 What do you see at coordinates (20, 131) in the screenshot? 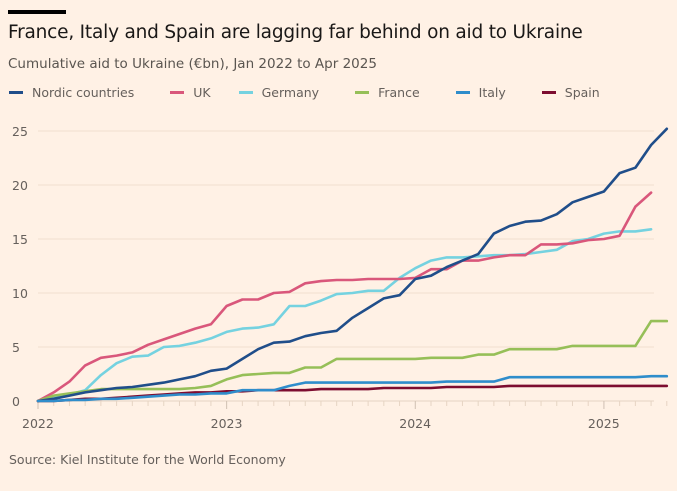
I see `y-tick-label: 25` at bounding box center [20, 131].